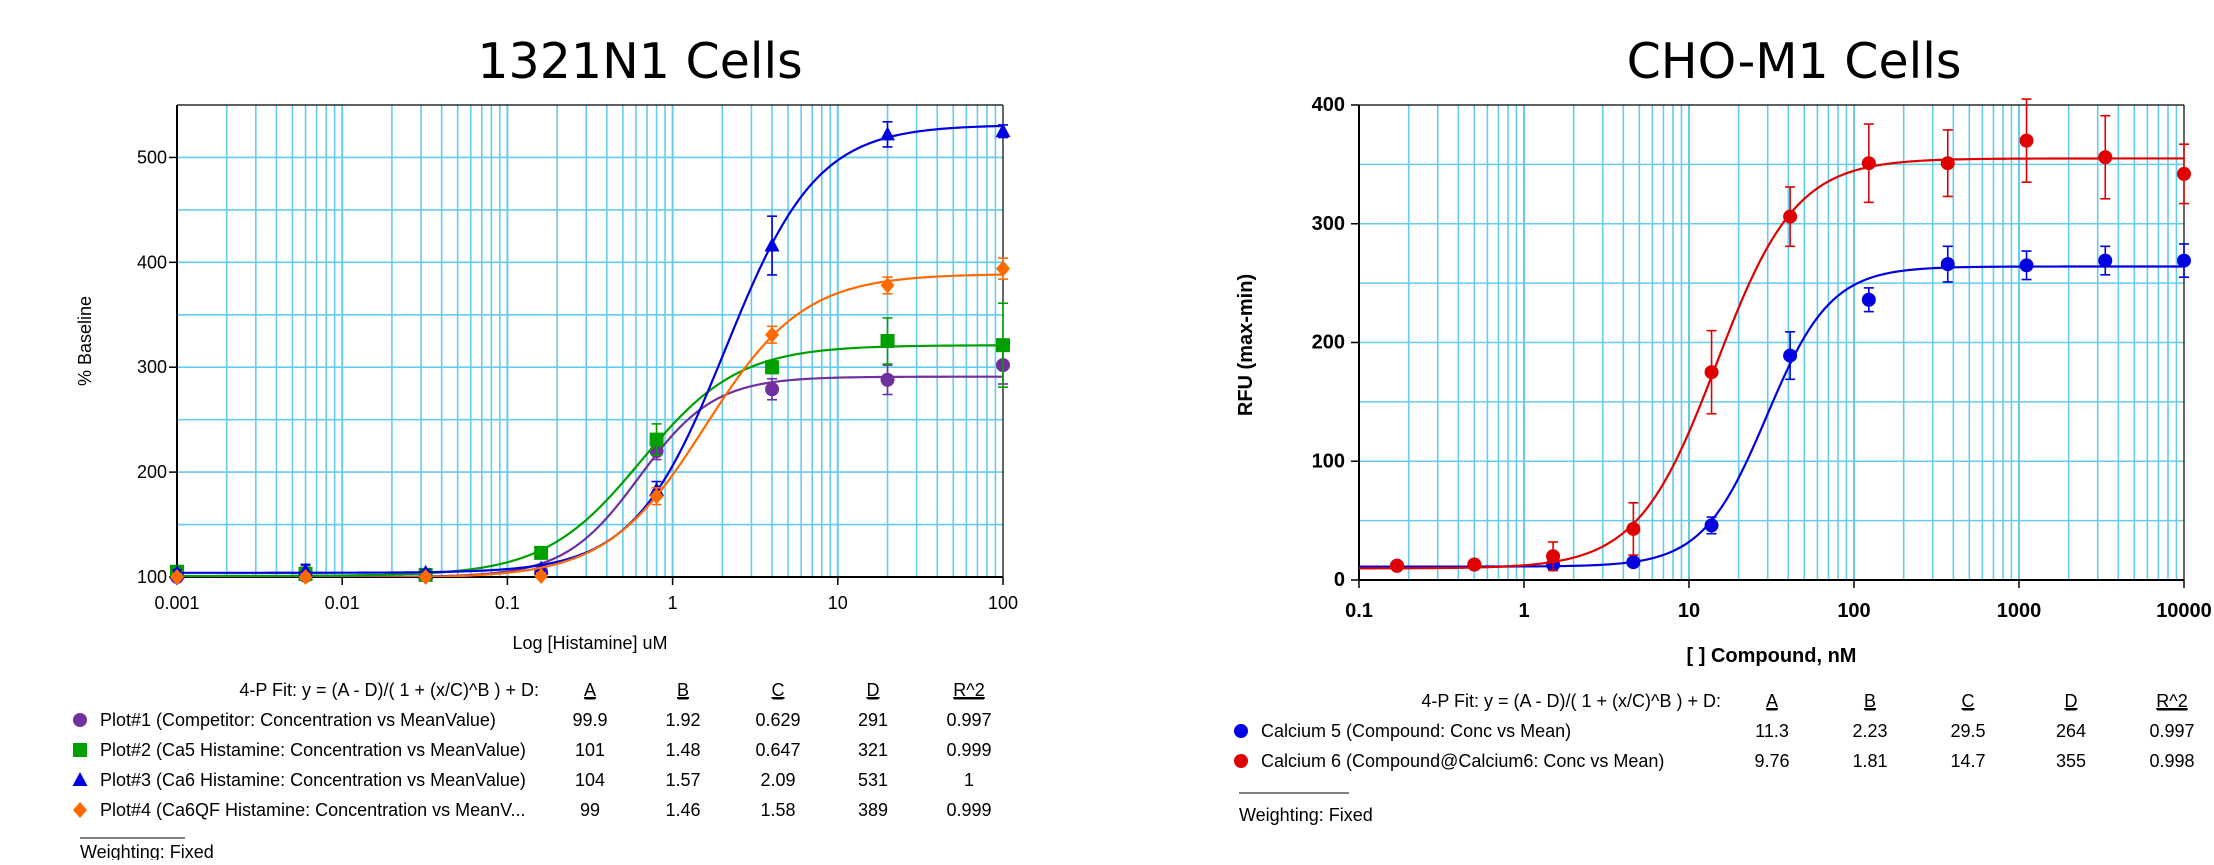 This screenshot has height=865, width=2214. I want to click on x-axis-title: [ ] Compound, nM, so click(1772, 656).